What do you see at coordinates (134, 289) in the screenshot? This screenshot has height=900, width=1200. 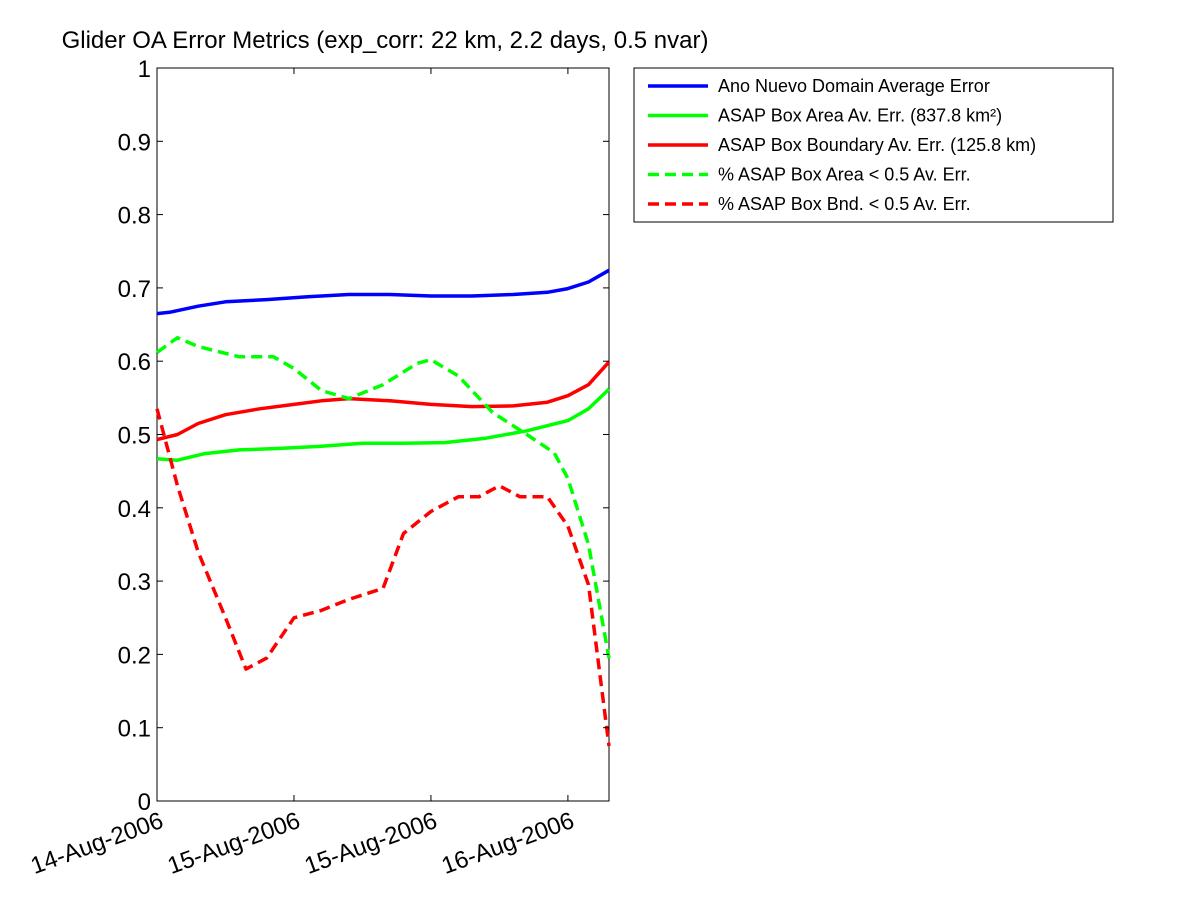 I see `y-tick-label: 0.7` at bounding box center [134, 289].